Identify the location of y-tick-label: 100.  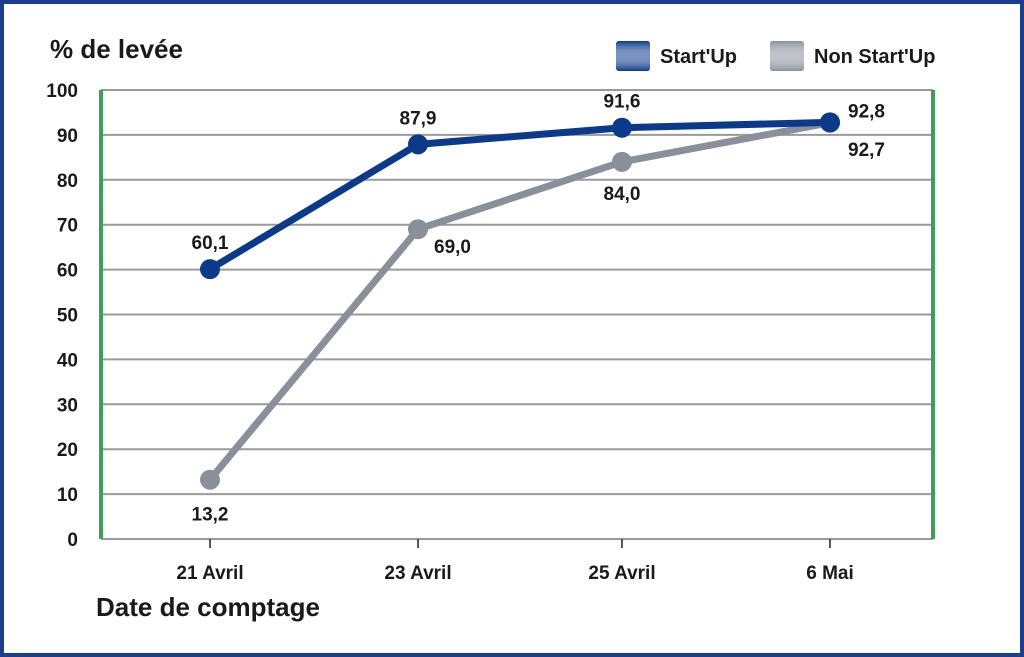
(62, 91).